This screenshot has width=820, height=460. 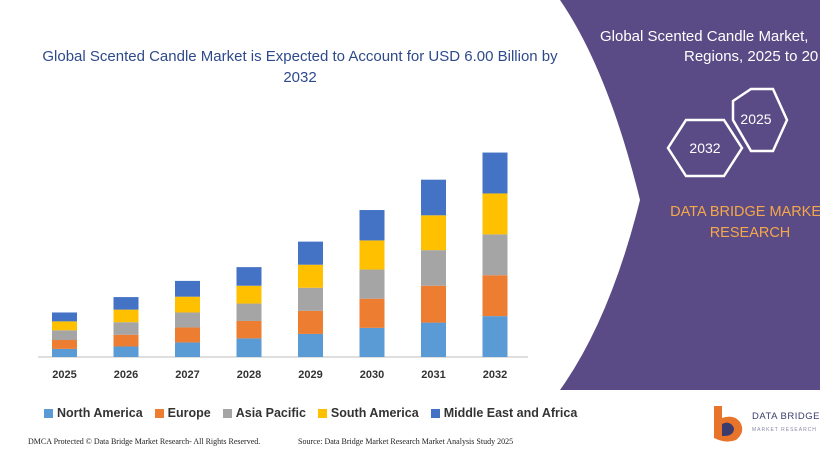 What do you see at coordinates (249, 375) in the screenshot?
I see `x-tick-label-2028: 2028` at bounding box center [249, 375].